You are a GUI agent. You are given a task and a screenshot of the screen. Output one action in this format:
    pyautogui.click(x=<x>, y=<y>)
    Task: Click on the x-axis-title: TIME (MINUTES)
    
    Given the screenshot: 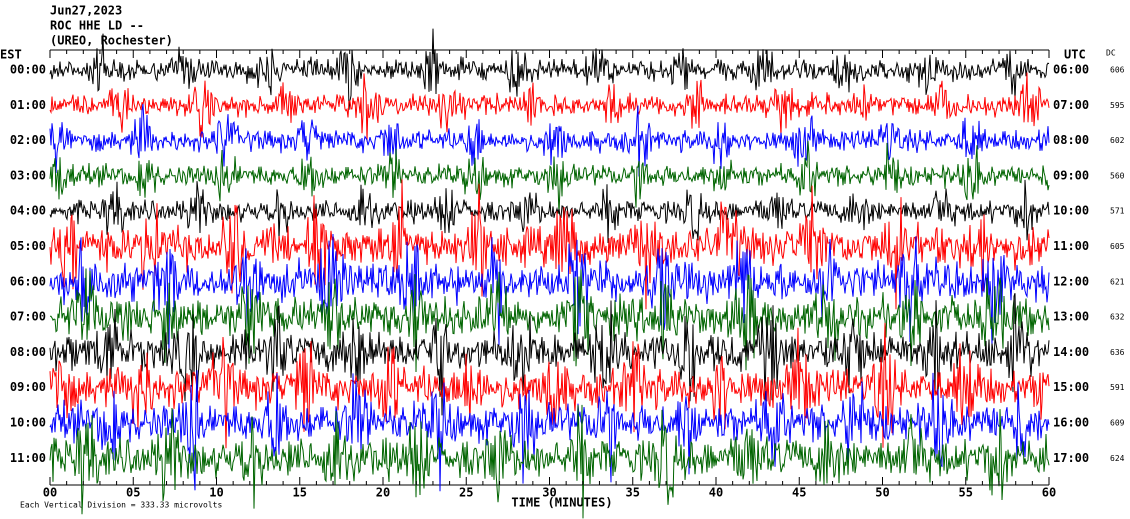 What is the action you would take?
    pyautogui.click(x=561, y=503)
    